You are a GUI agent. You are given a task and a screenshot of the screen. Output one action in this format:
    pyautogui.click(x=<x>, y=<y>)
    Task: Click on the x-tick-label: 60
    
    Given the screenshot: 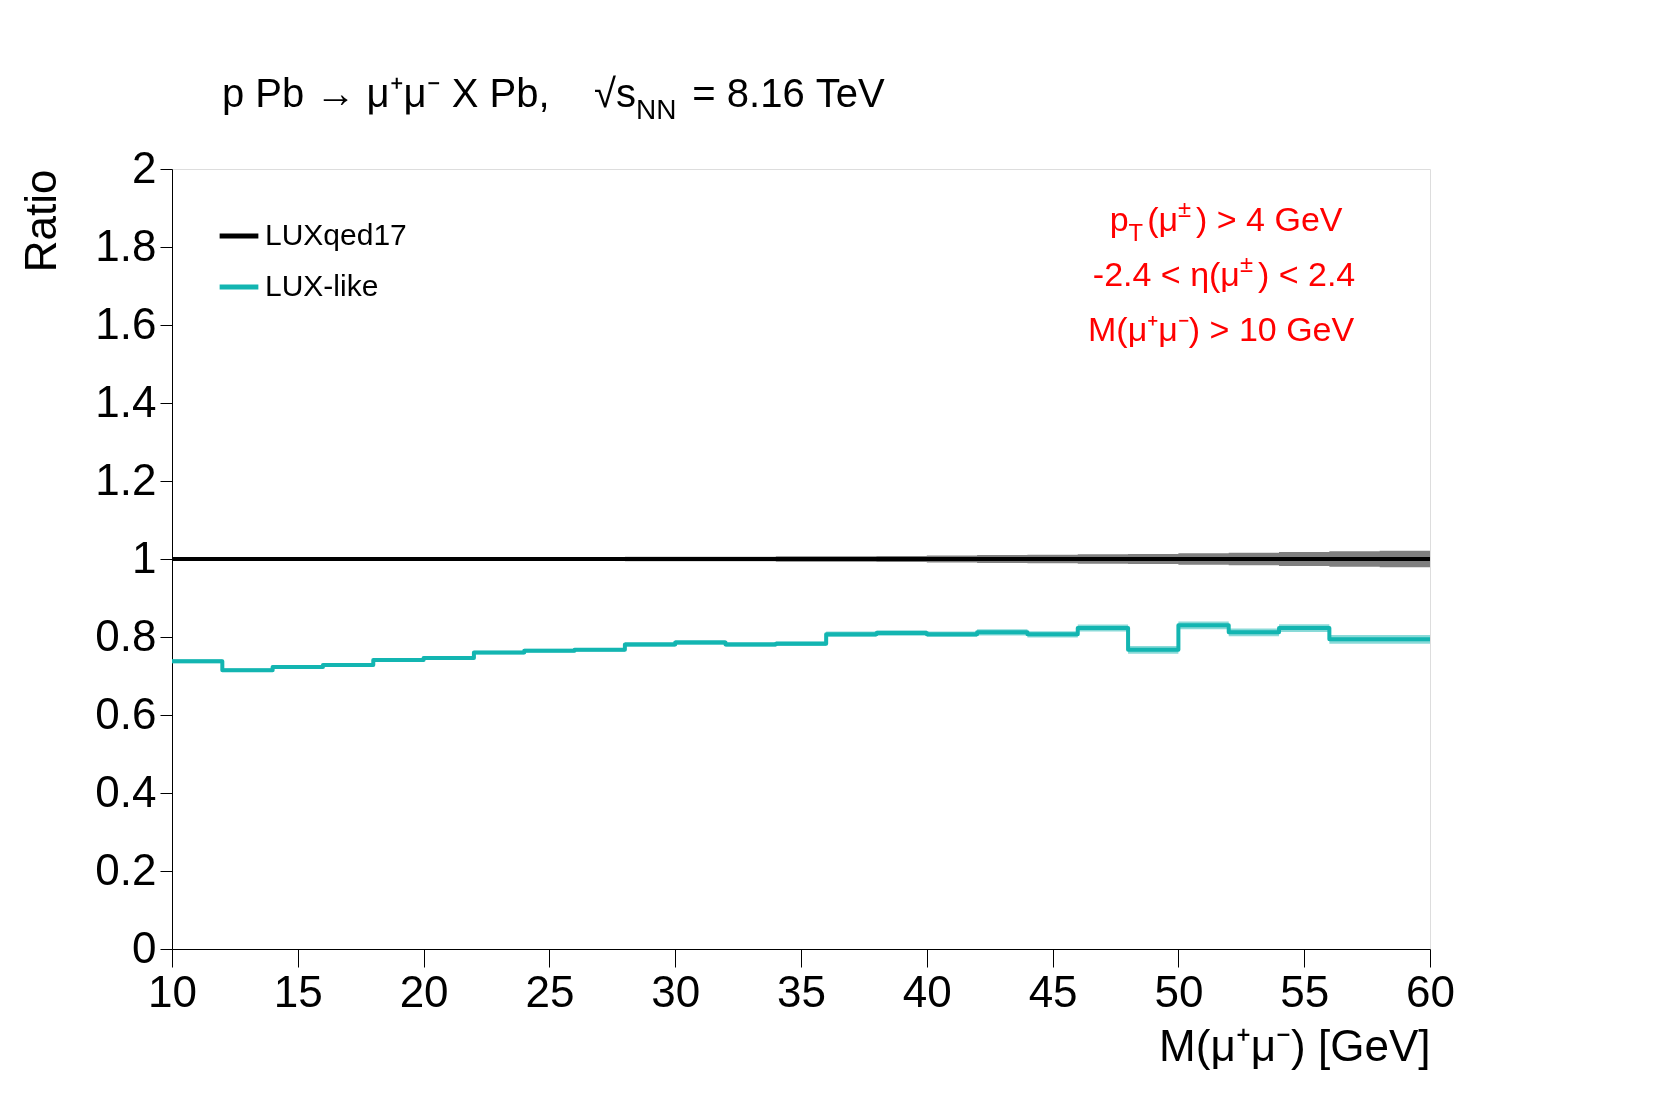 What is the action you would take?
    pyautogui.click(x=1430, y=991)
    